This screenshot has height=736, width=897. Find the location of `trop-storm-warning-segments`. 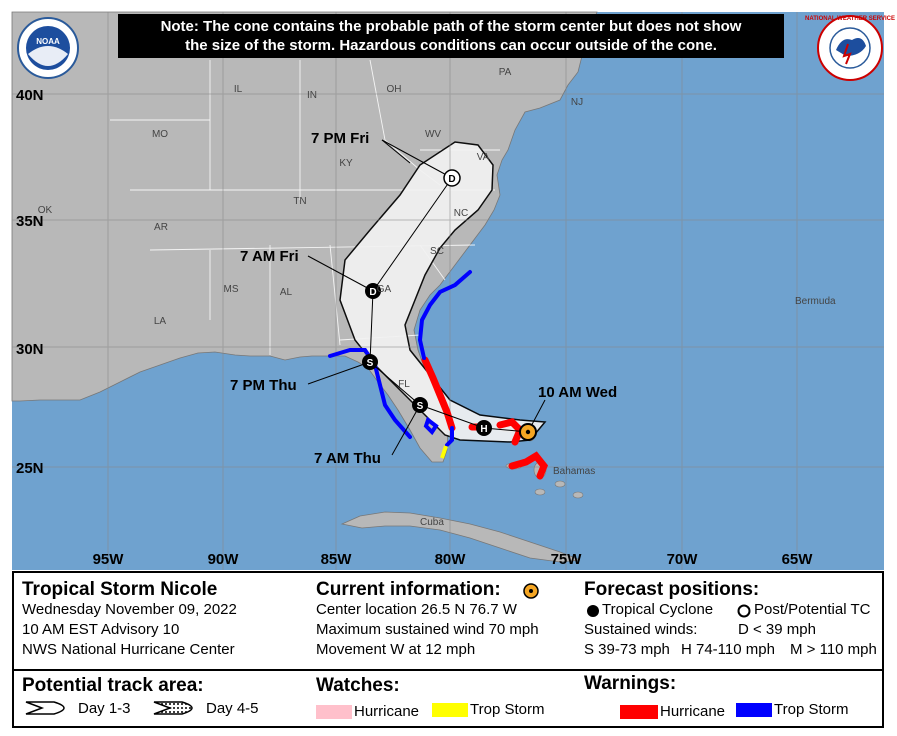

trop-storm-warning-segments is located at coordinates (400, 358).